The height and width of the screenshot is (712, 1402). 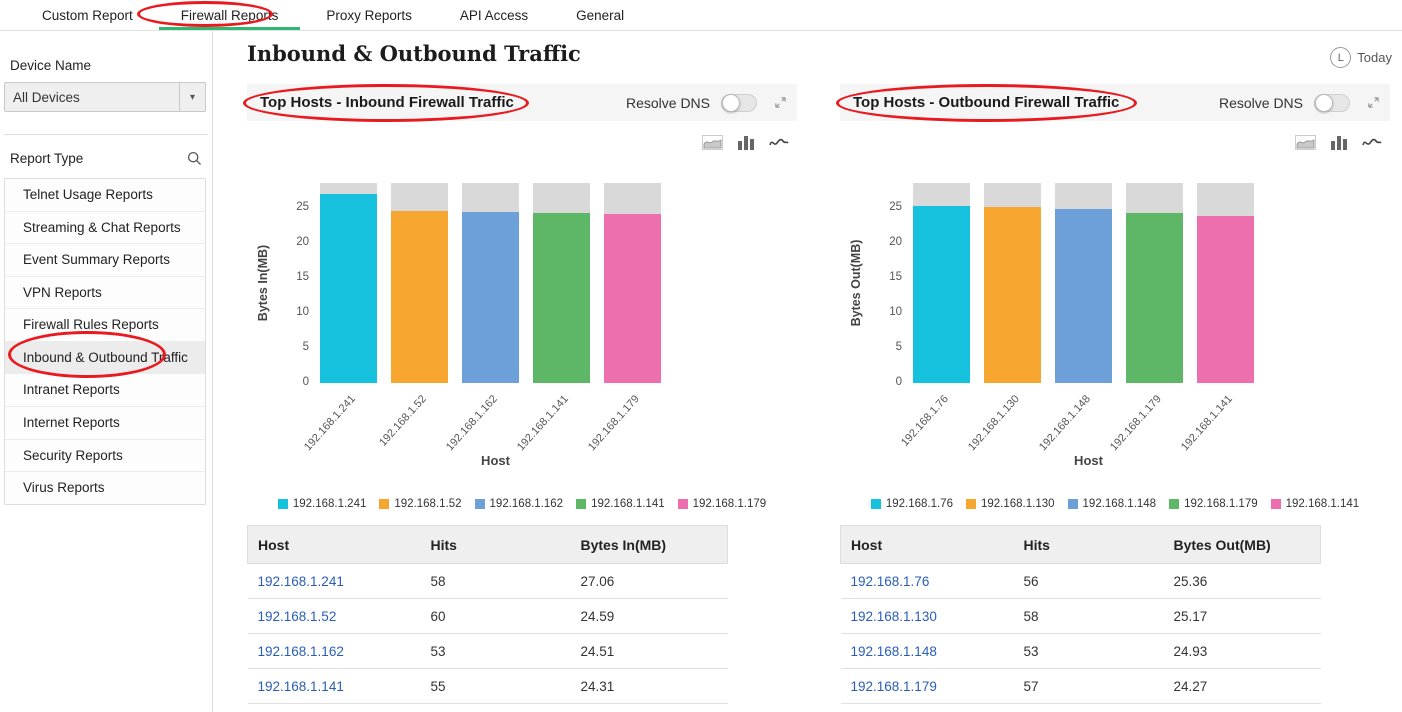 What do you see at coordinates (87, 15) in the screenshot?
I see `tab-custom-report: Custom Report` at bounding box center [87, 15].